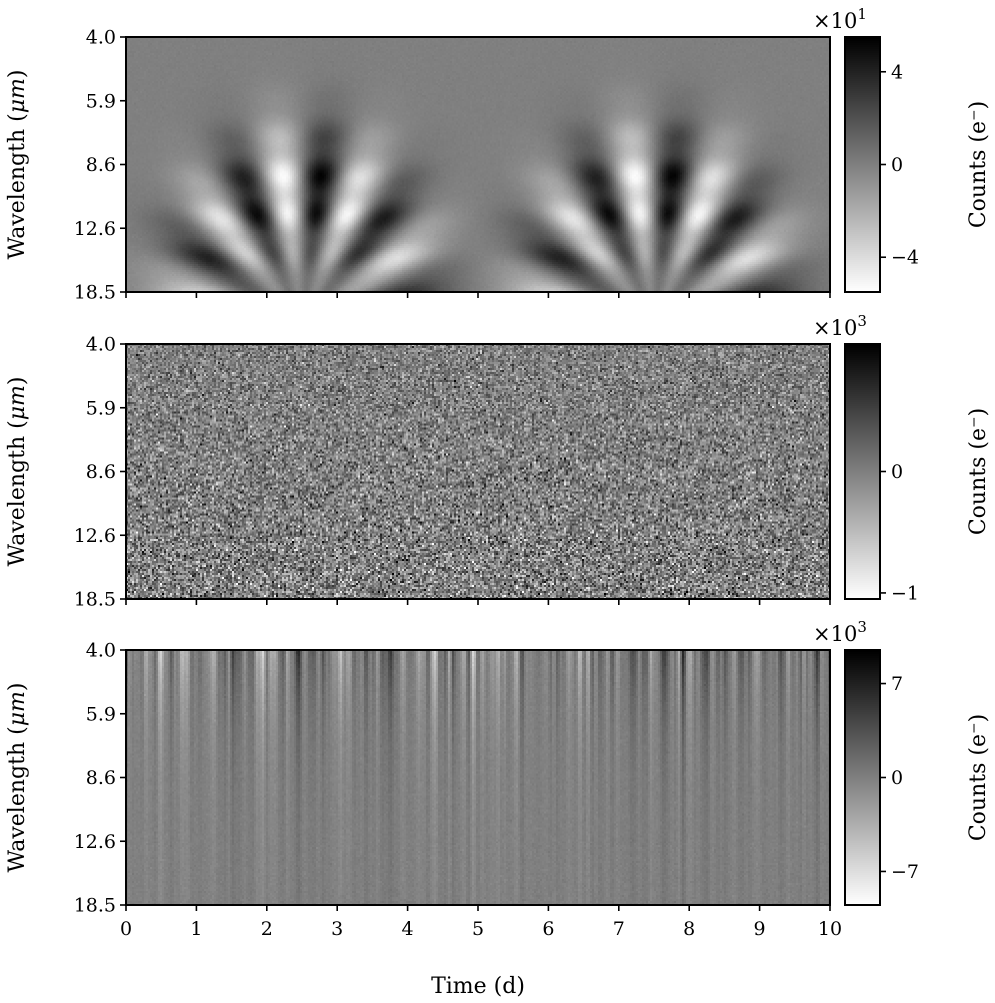  I want to click on x-tick-label: 9, so click(760, 929).